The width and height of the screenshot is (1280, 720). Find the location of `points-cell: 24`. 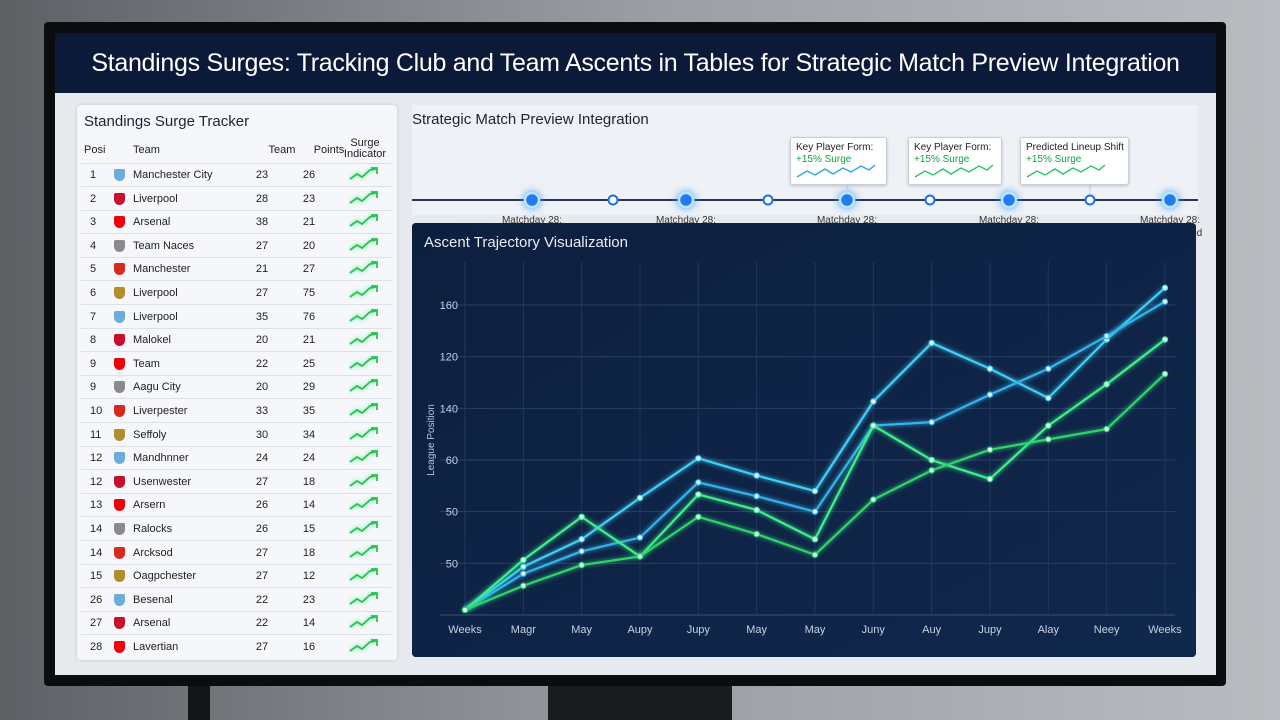

points-cell: 24 is located at coordinates (309, 458).